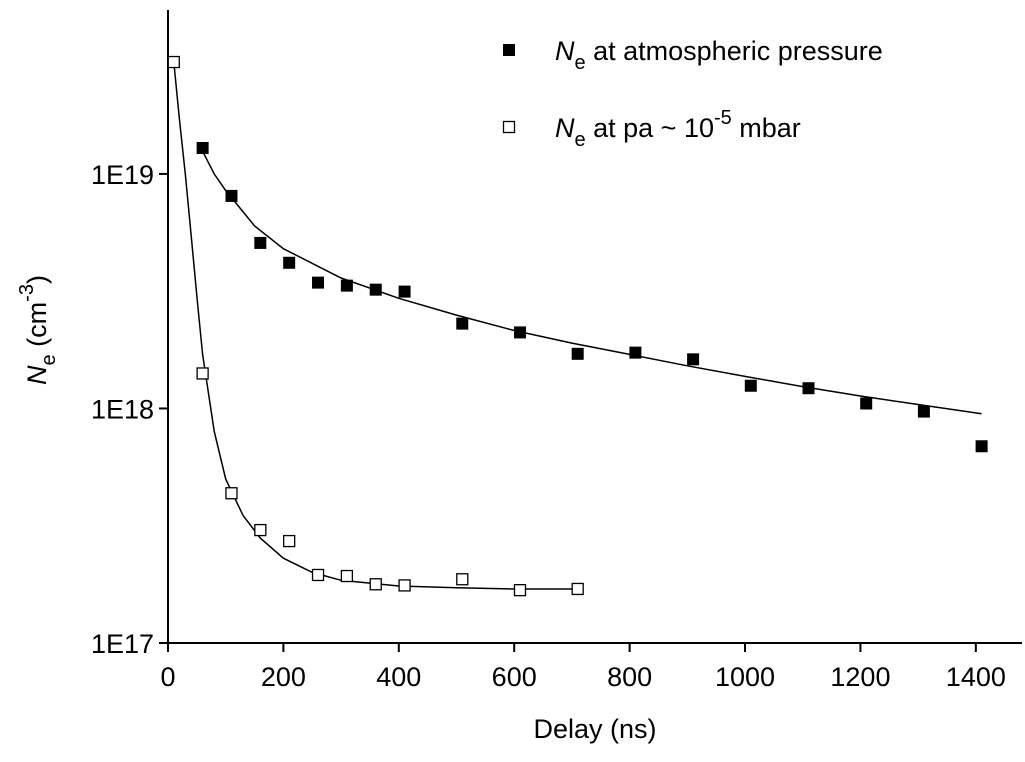 The image size is (1025, 762). I want to click on y-tick-label: 1E17, so click(122, 644).